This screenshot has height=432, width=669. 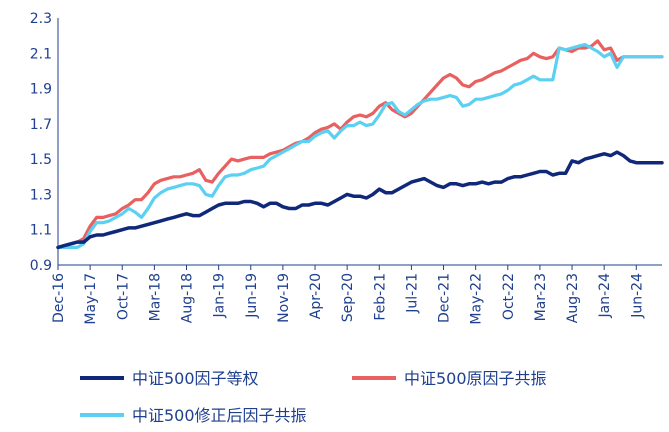 What do you see at coordinates (41, 142) in the screenshot?
I see `y-axis-ticks: 0.9 1.1 1.3 1.5 1.7 1.9 2.1 2.3` at bounding box center [41, 142].